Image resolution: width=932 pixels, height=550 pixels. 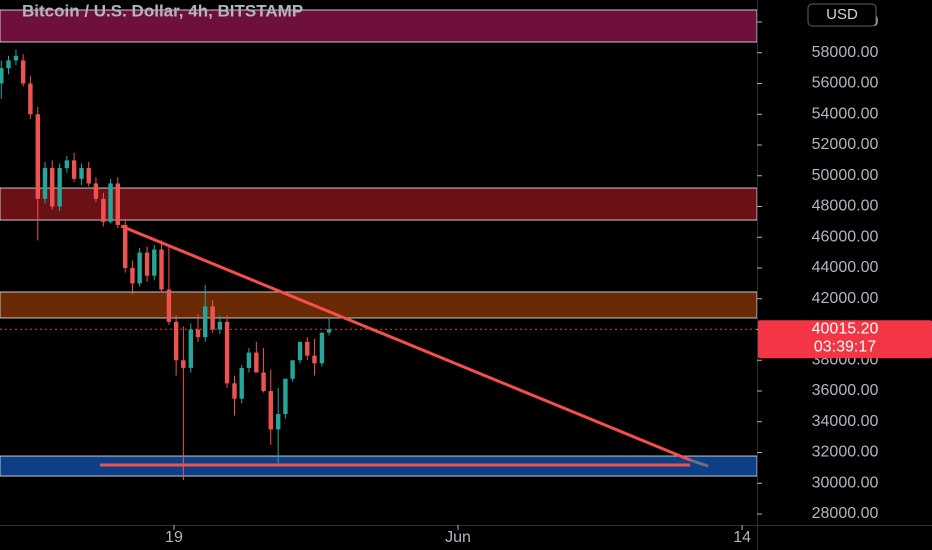 What do you see at coordinates (845, 236) in the screenshot?
I see `y-tick-label: 46000.00` at bounding box center [845, 236].